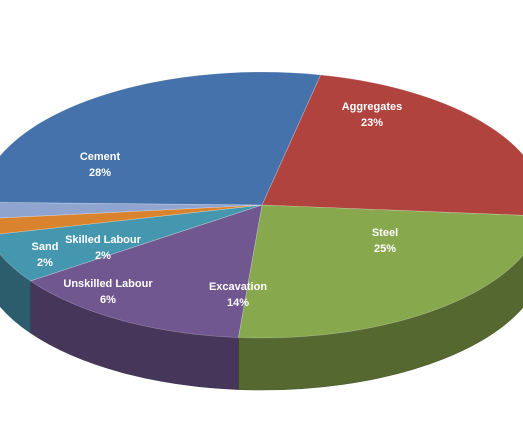 The height and width of the screenshot is (443, 523). Describe the element at coordinates (103, 256) in the screenshot. I see `label-pct-skilled-labour: 2%` at that location.